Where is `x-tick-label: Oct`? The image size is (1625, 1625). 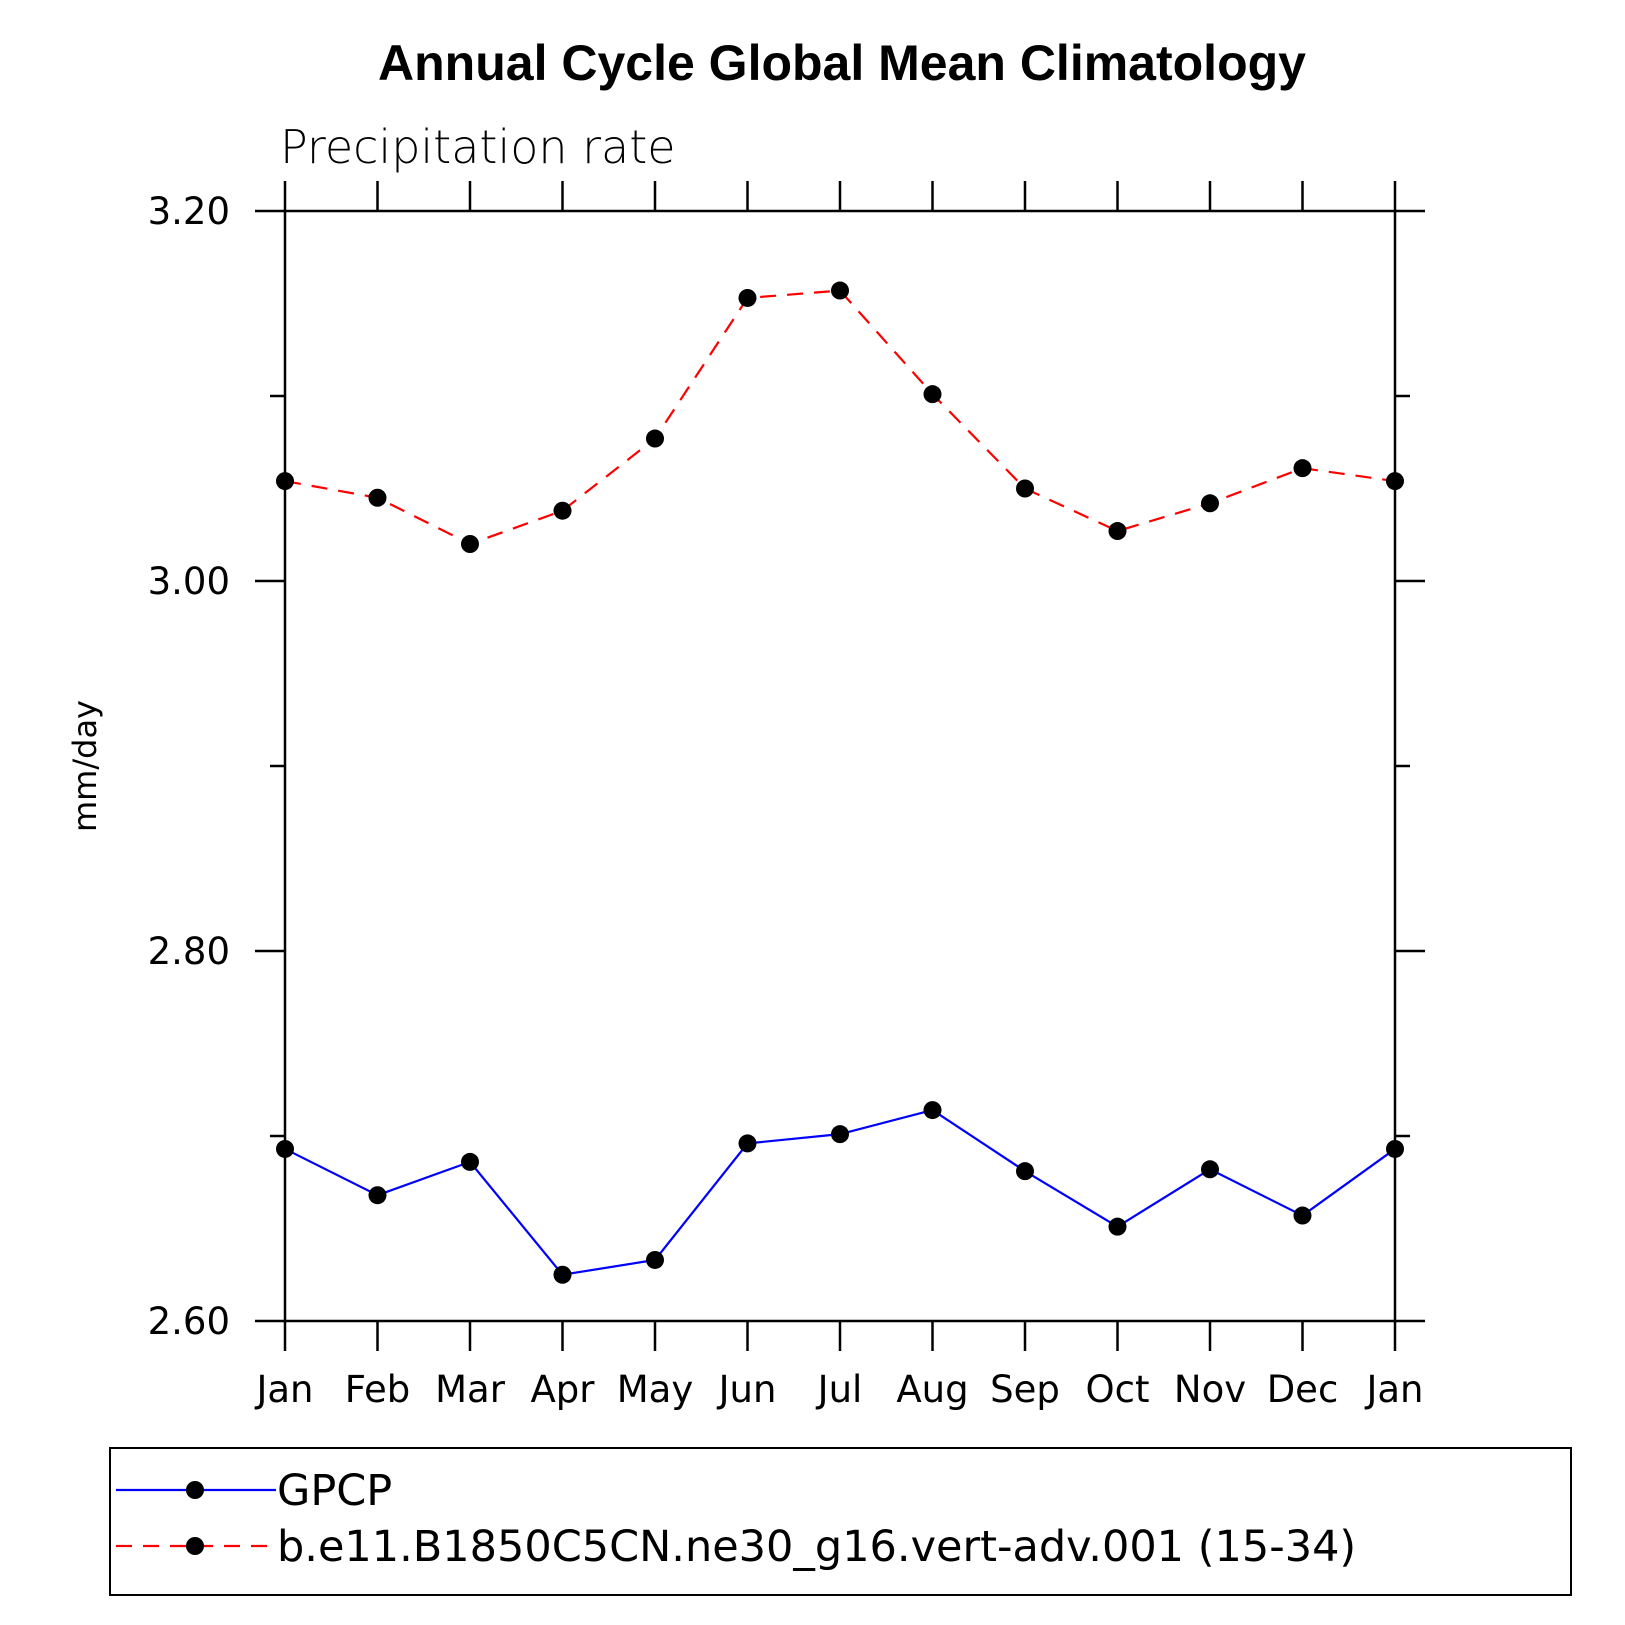 x-tick-label: Oct is located at coordinates (1118, 1389).